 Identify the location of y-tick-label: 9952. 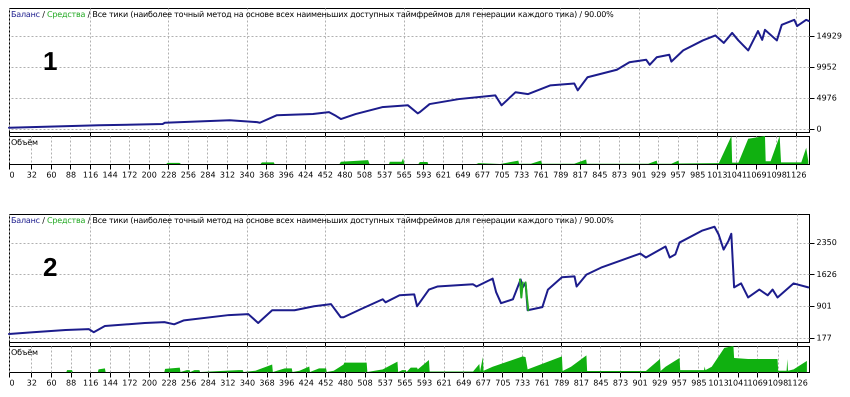
(826, 67).